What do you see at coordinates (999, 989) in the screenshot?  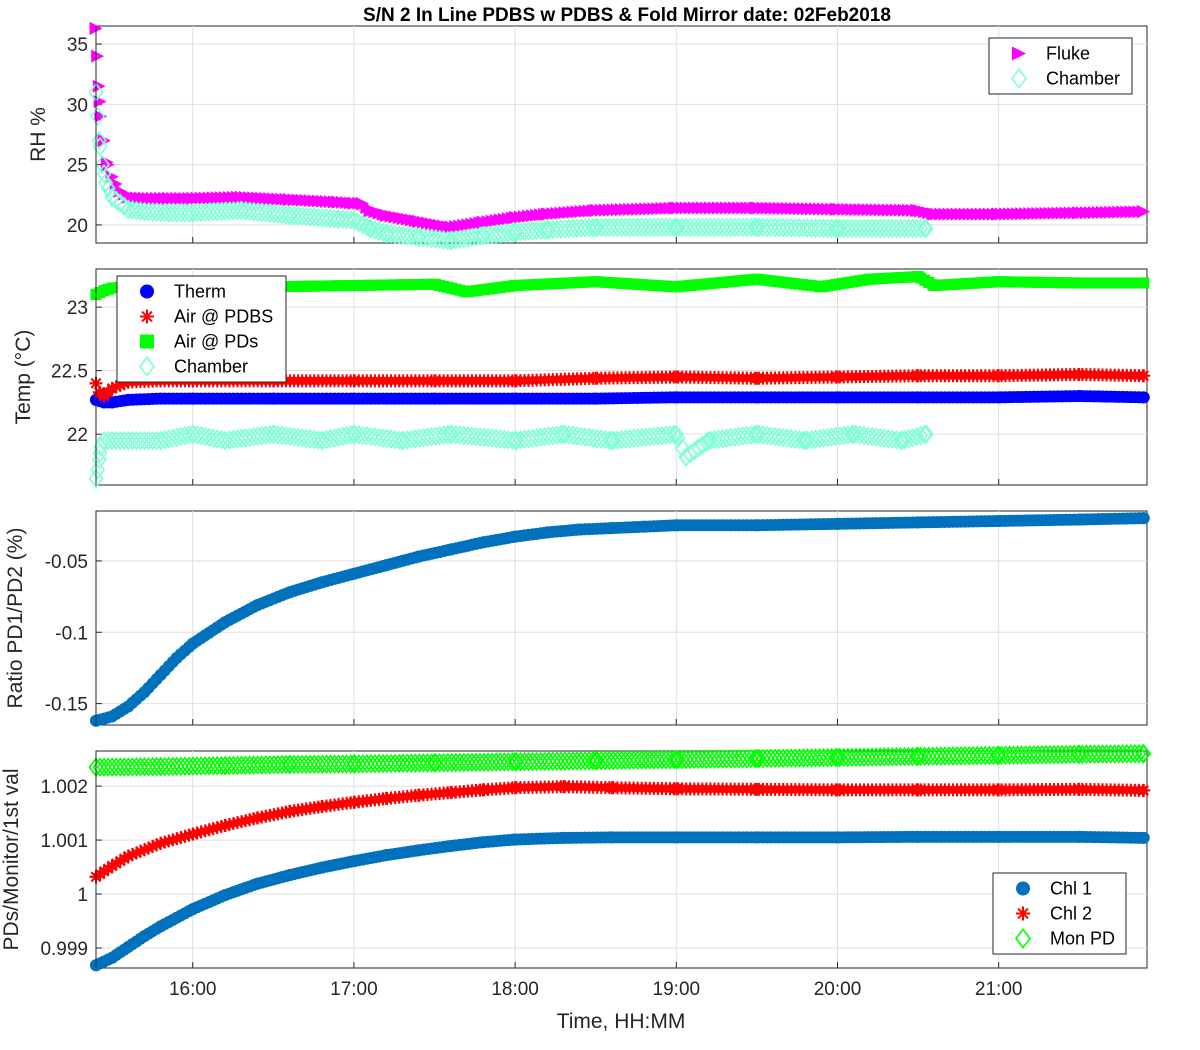 I see `x-tick-label: 21:00` at bounding box center [999, 989].